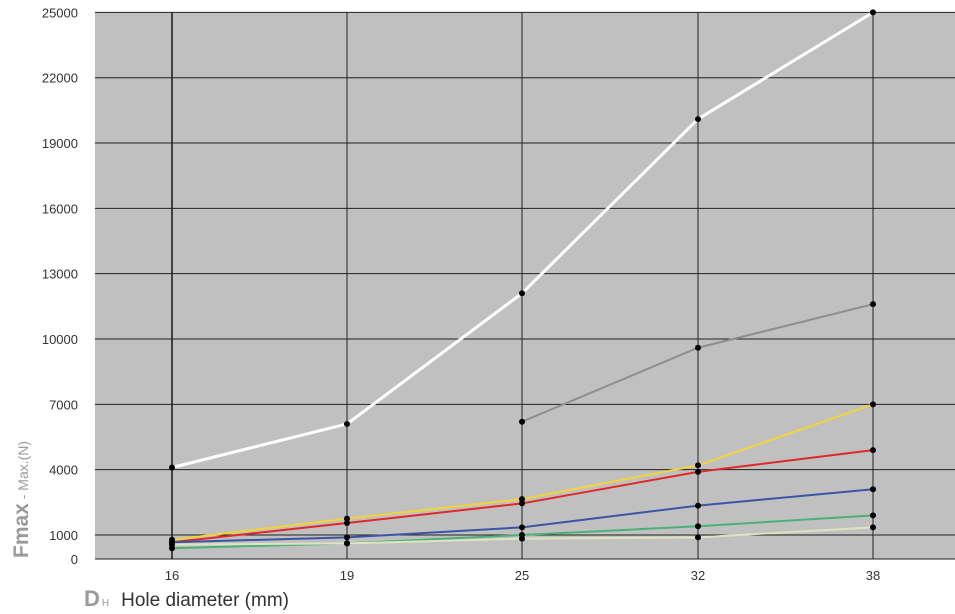 The height and width of the screenshot is (614, 955). Describe the element at coordinates (60, 208) in the screenshot. I see `y-tick-label: 16000` at that location.